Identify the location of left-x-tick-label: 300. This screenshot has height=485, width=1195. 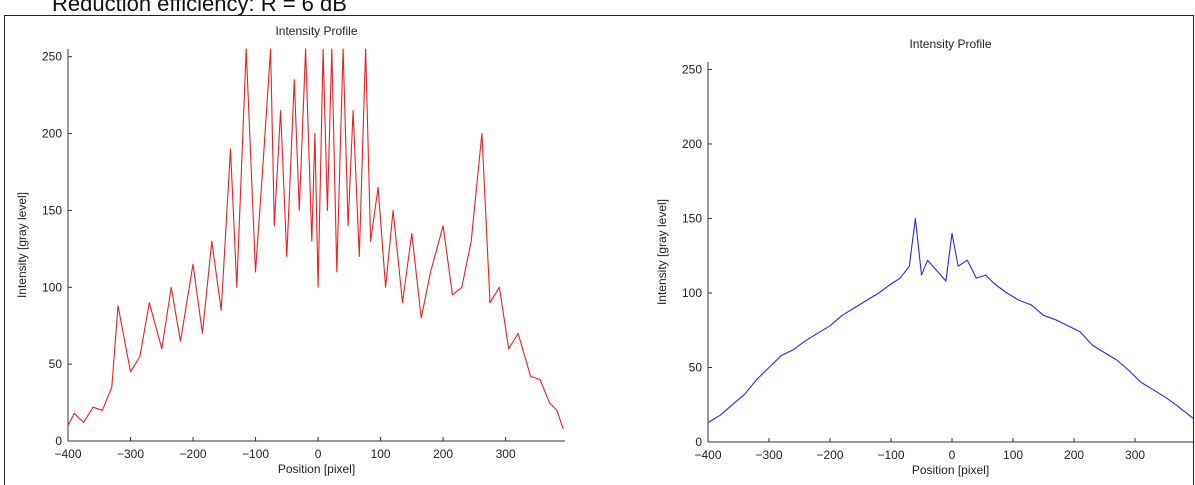
(506, 454).